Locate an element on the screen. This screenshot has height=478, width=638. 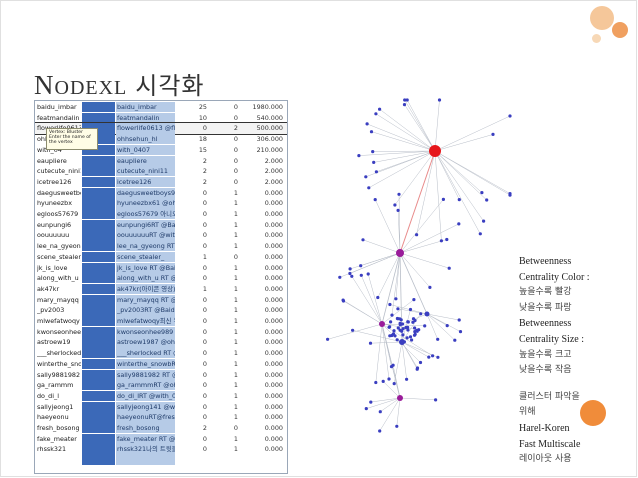
table-row: astroew19 astroew1987 @ohhse 0 1 0.000 is located at coordinates (161, 342).